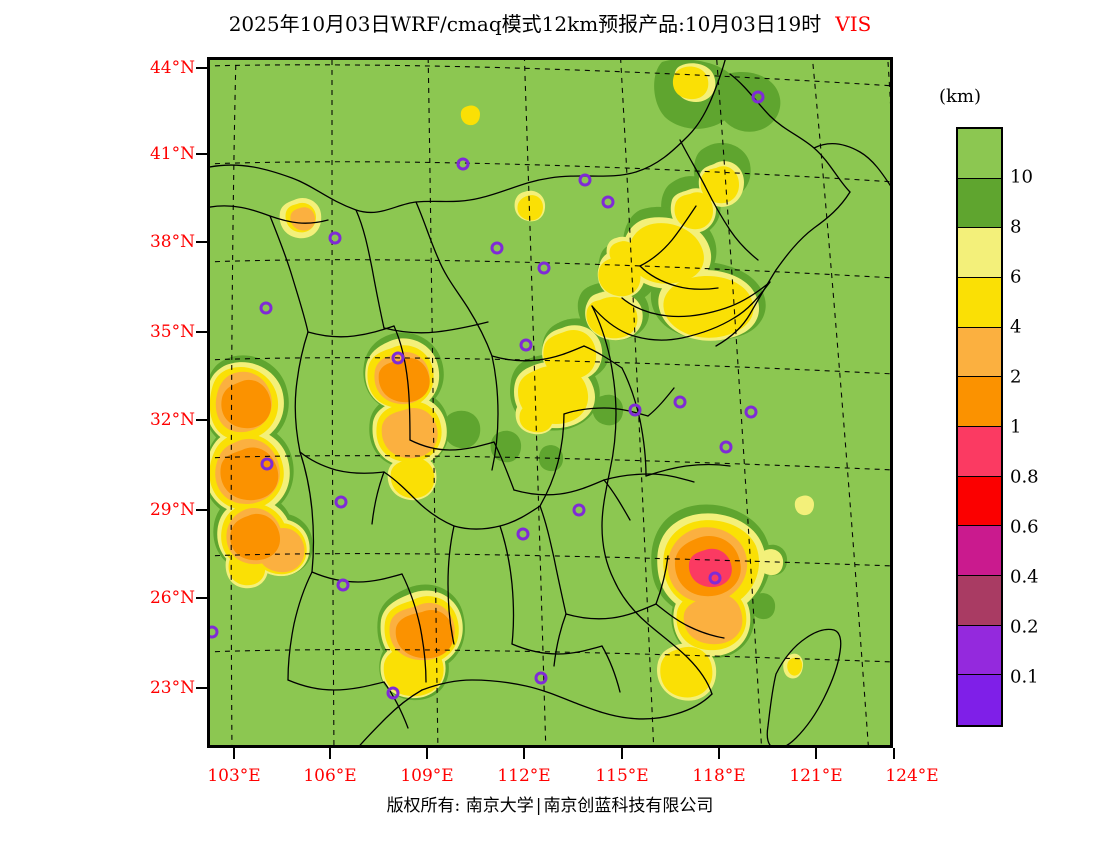 The image size is (1100, 850). Describe the element at coordinates (1016, 277) in the screenshot. I see `colorbar-tick-6: 6` at that location.